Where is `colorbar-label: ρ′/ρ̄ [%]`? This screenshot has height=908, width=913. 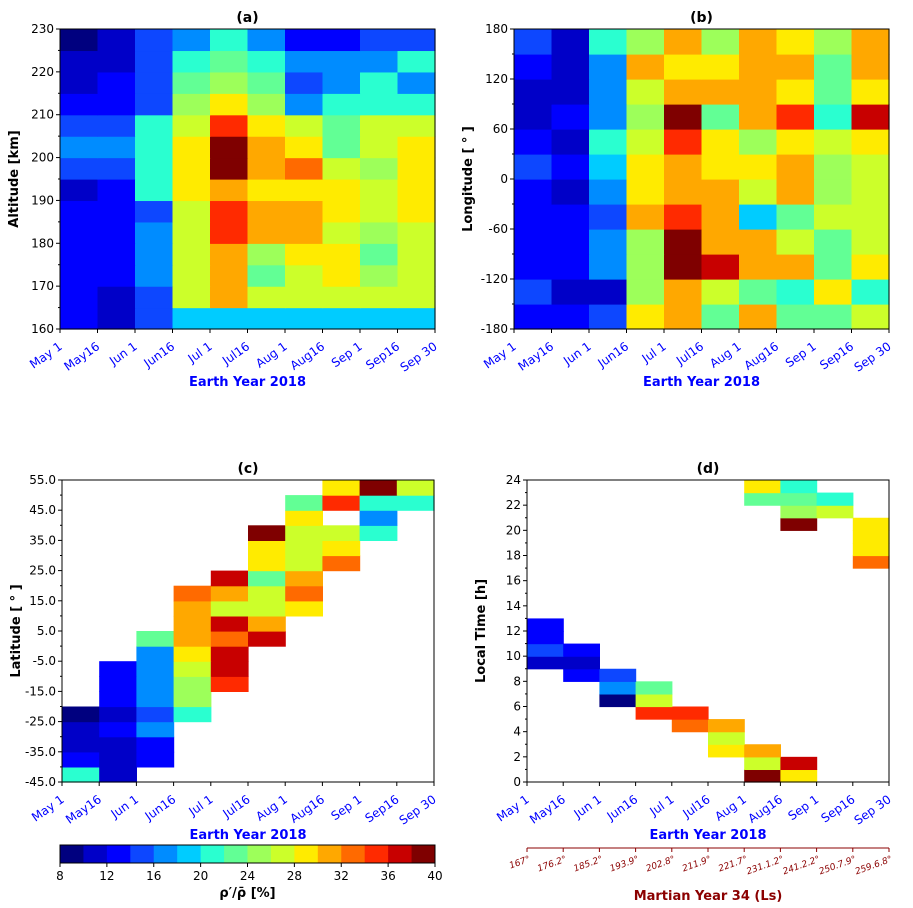 colorbar-label: ρ′/ρ̄ [%] is located at coordinates (247, 893).